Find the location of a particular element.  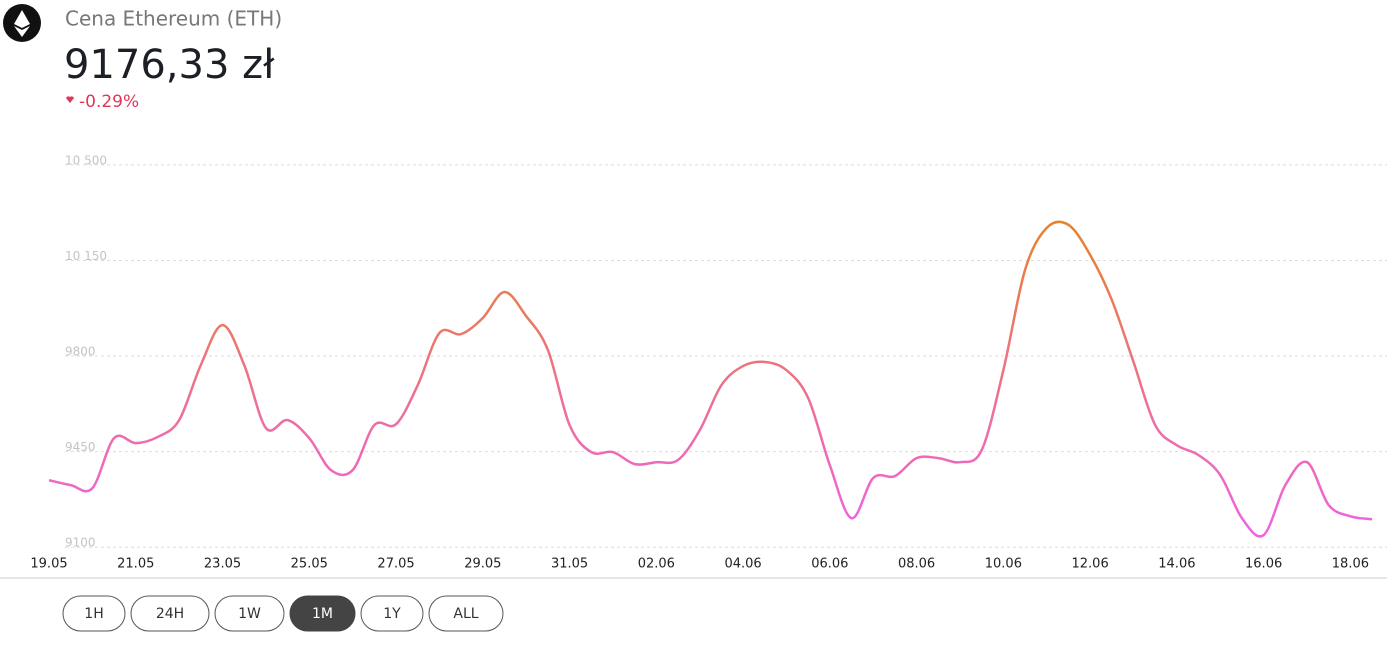

range-button-label: ALL is located at coordinates (465, 614).